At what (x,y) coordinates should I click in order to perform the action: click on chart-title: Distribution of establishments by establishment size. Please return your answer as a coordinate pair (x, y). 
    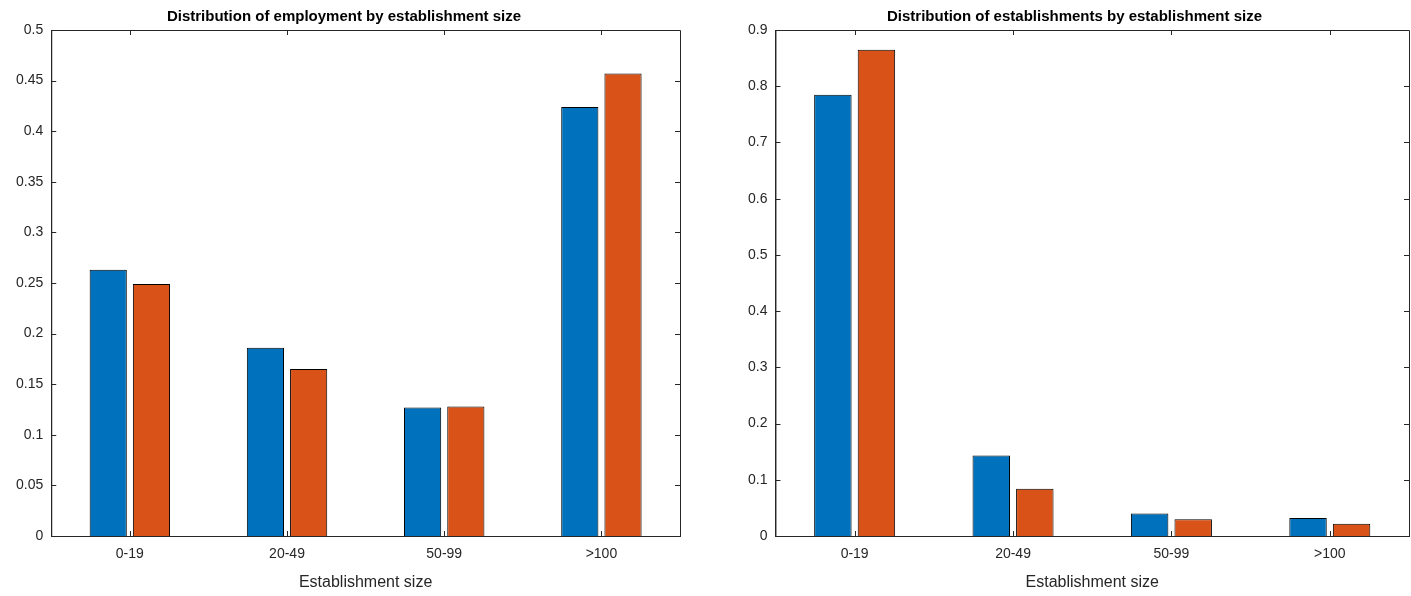
    Looking at the image, I should click on (1074, 16).